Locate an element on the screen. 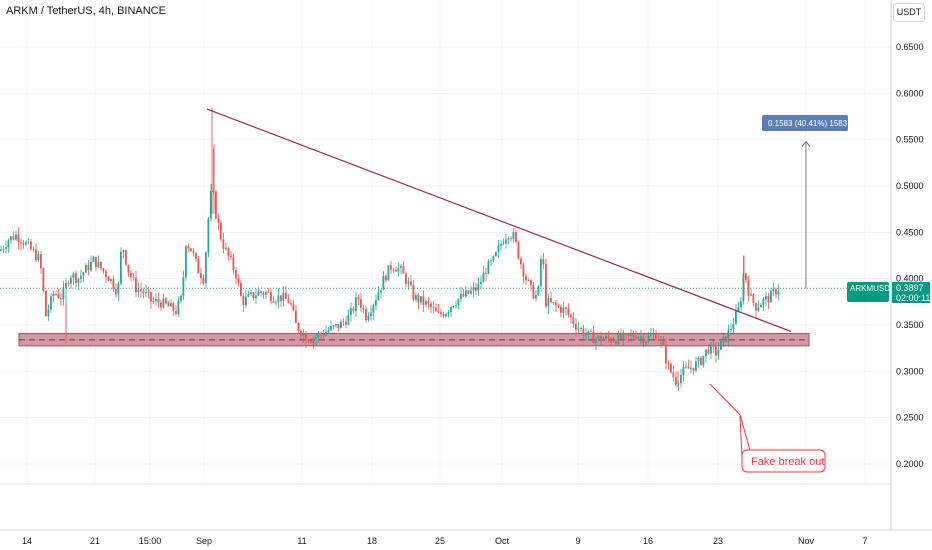 The height and width of the screenshot is (550, 932). measure-label-text: 0.1583 (40.41%) 1583 is located at coordinates (808, 123).